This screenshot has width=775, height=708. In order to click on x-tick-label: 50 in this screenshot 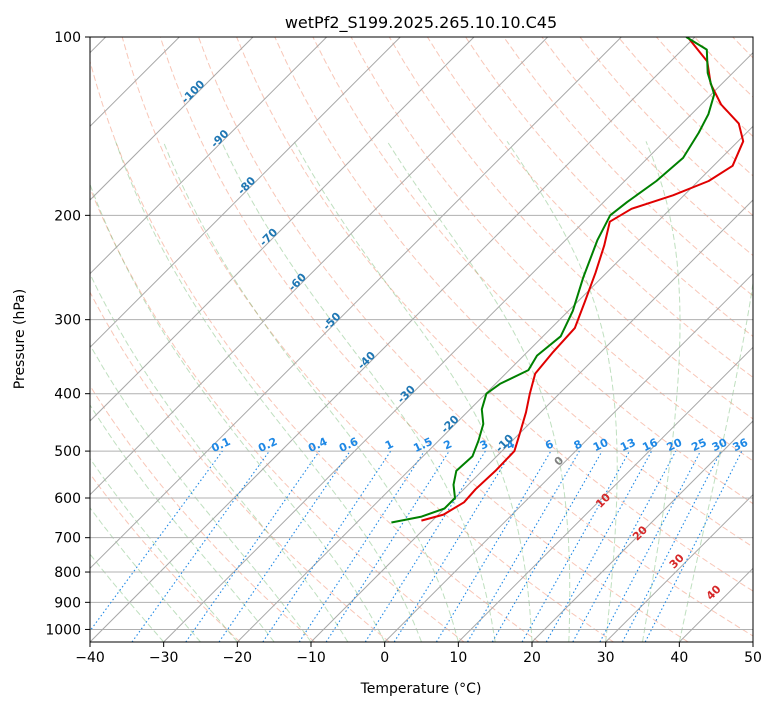, I will do `click(753, 658)`.